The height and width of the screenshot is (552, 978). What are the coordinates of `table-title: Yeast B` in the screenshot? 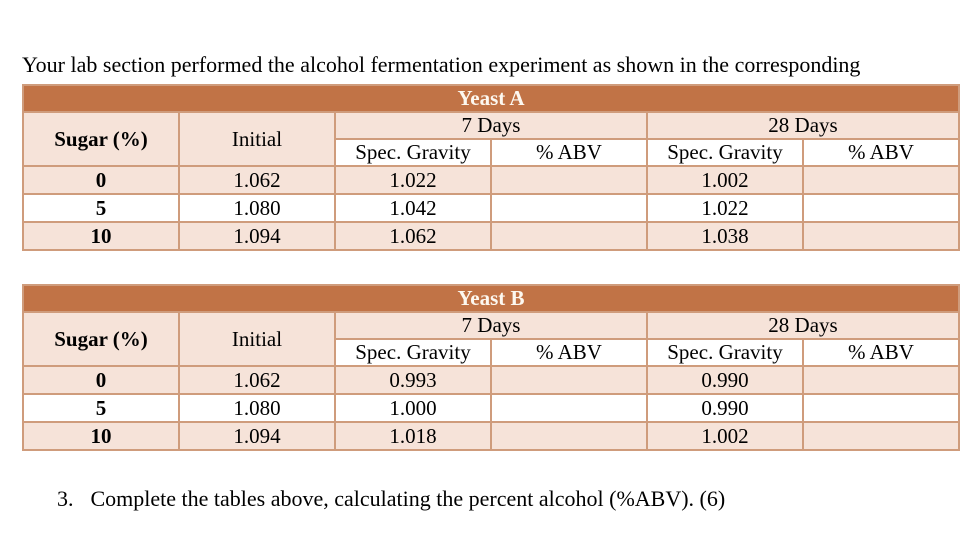 It's located at (491, 298).